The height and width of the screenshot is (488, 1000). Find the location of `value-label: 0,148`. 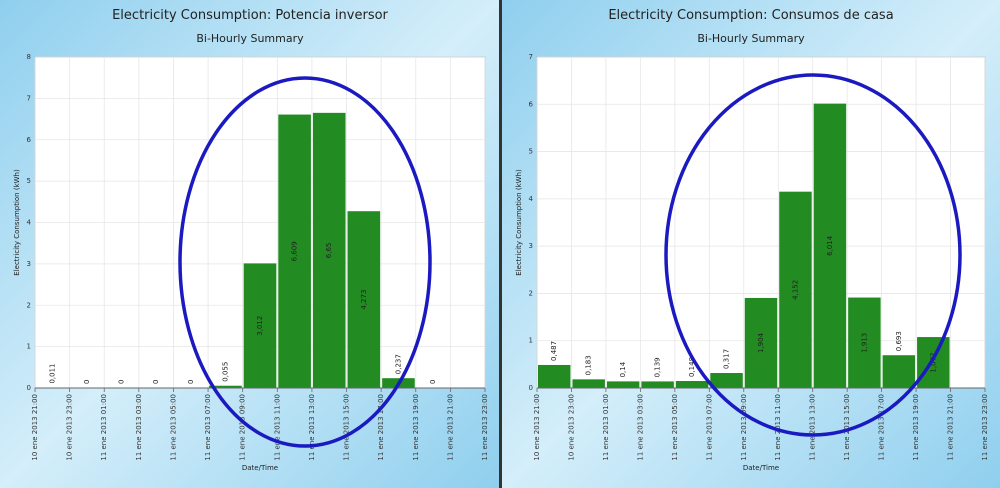

value-label: 0,148 is located at coordinates (692, 367).